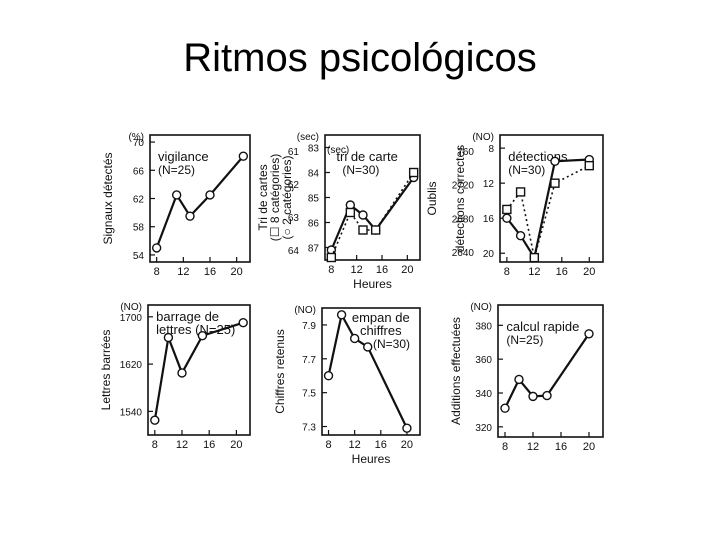 The height and width of the screenshot is (540, 720). What do you see at coordinates (381, 317) in the screenshot?
I see `chart-title: empan de` at bounding box center [381, 317].